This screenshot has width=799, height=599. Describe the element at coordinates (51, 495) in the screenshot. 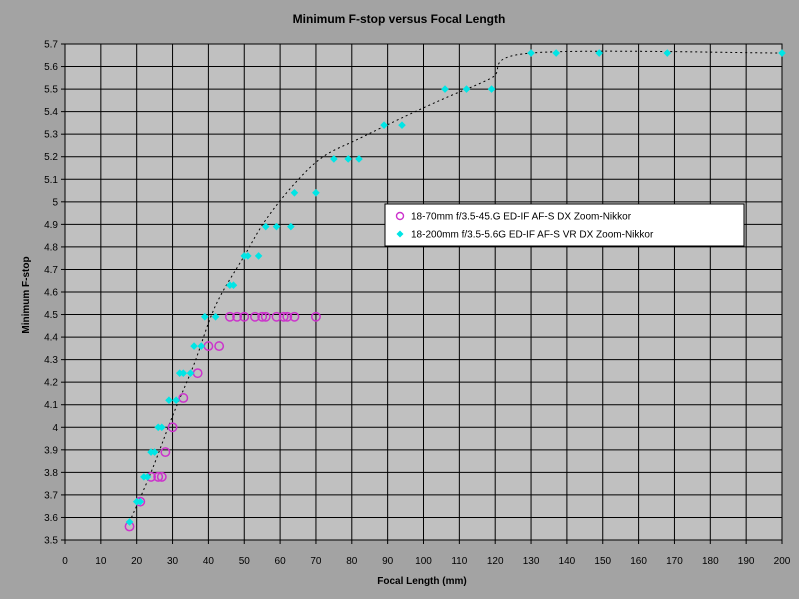

I see `y-tick-label: 3.7` at that location.